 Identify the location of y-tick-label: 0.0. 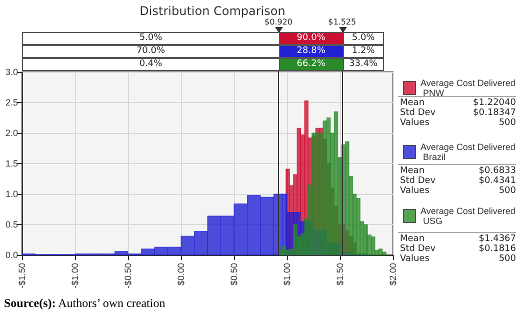
(11, 255).